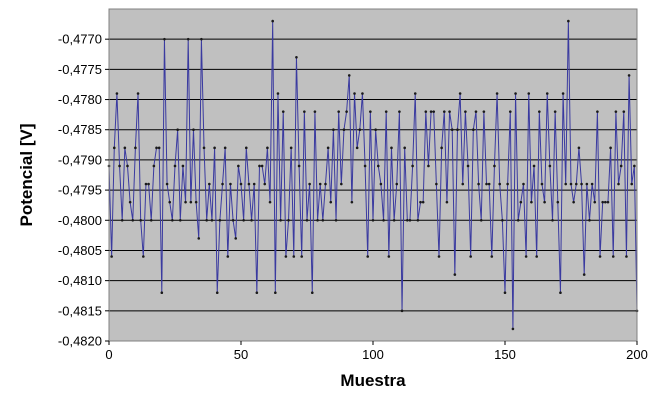 The height and width of the screenshot is (394, 657). What do you see at coordinates (80, 341) in the screenshot?
I see `y-tick-label: -0,4820` at bounding box center [80, 341].